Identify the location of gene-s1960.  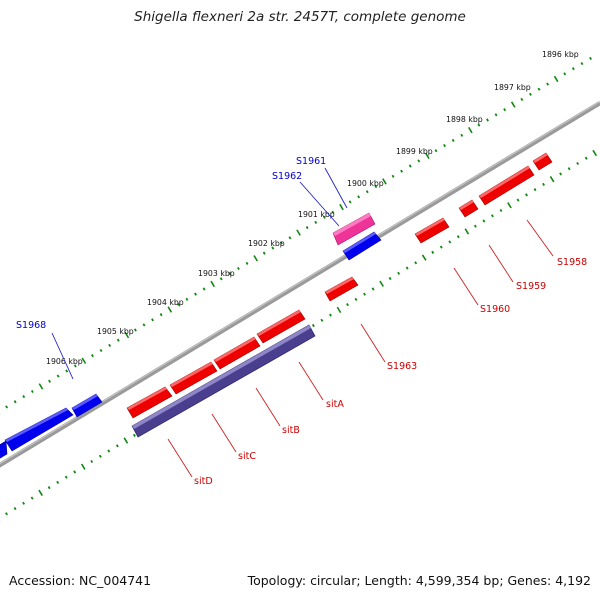
(432, 230).